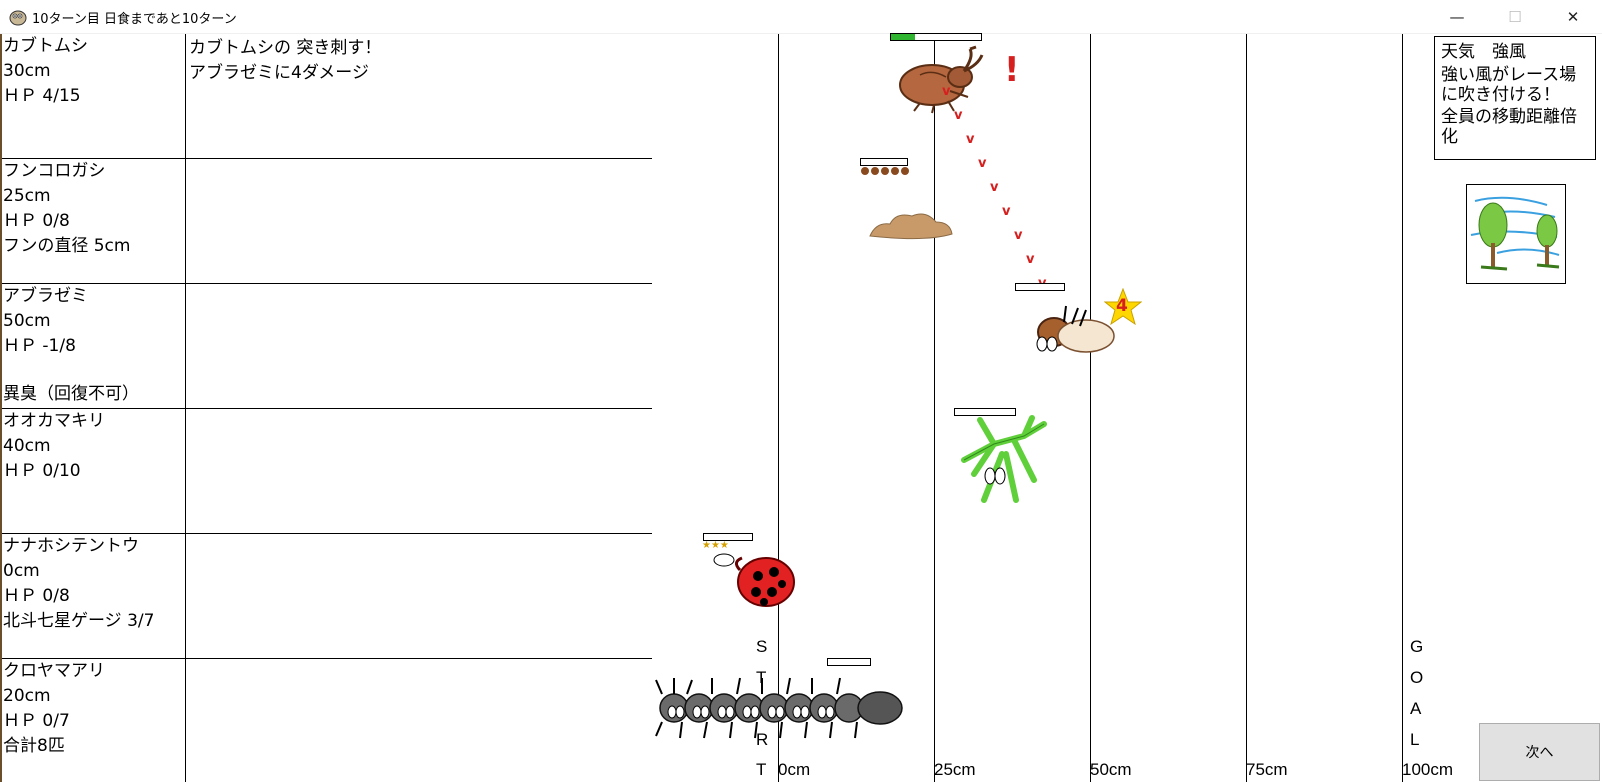  Describe the element at coordinates (1, 408) in the screenshot. I see `window-frame-edge` at that location.